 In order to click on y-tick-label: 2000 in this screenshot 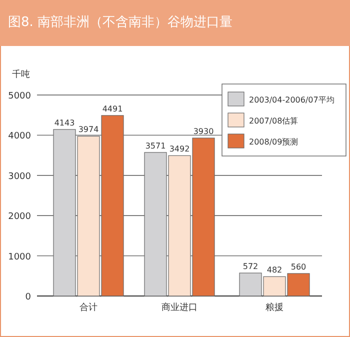, I will do `click(20, 217)`.